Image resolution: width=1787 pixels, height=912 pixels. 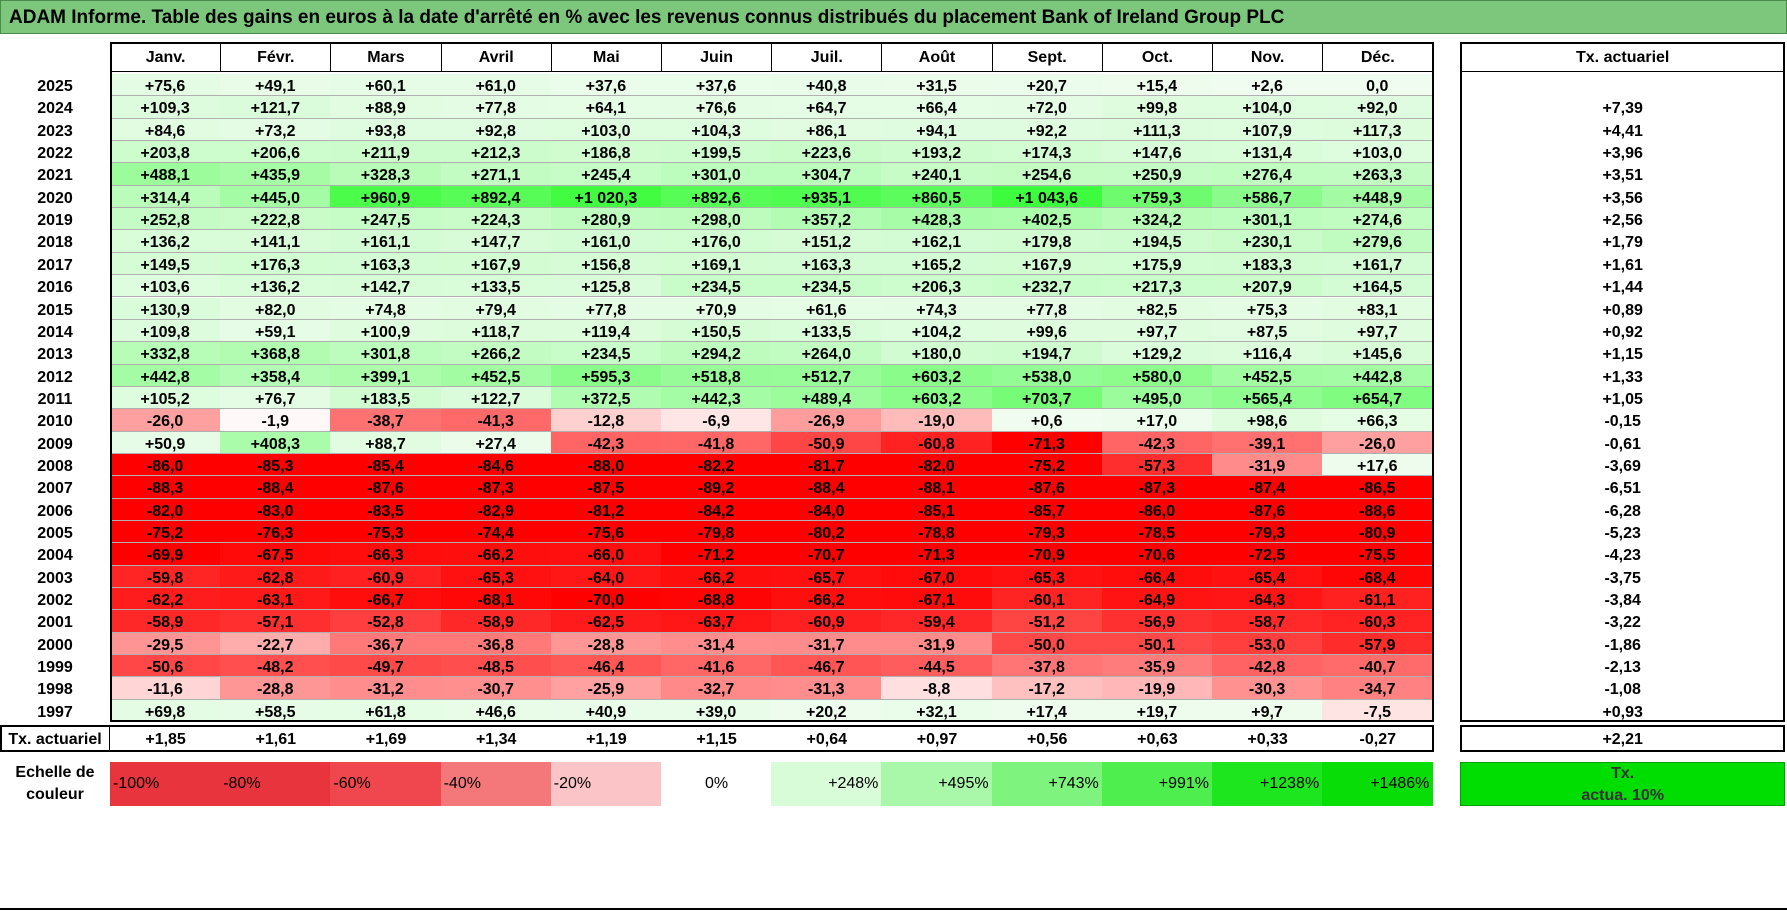 What do you see at coordinates (1268, 599) in the screenshot?
I see `table-cell: -64,3` at bounding box center [1268, 599].